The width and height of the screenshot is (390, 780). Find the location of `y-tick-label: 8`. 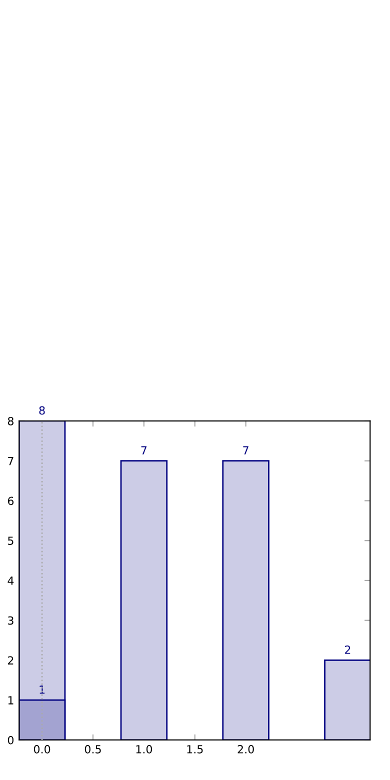

y-tick-label: 8 is located at coordinates (11, 421).